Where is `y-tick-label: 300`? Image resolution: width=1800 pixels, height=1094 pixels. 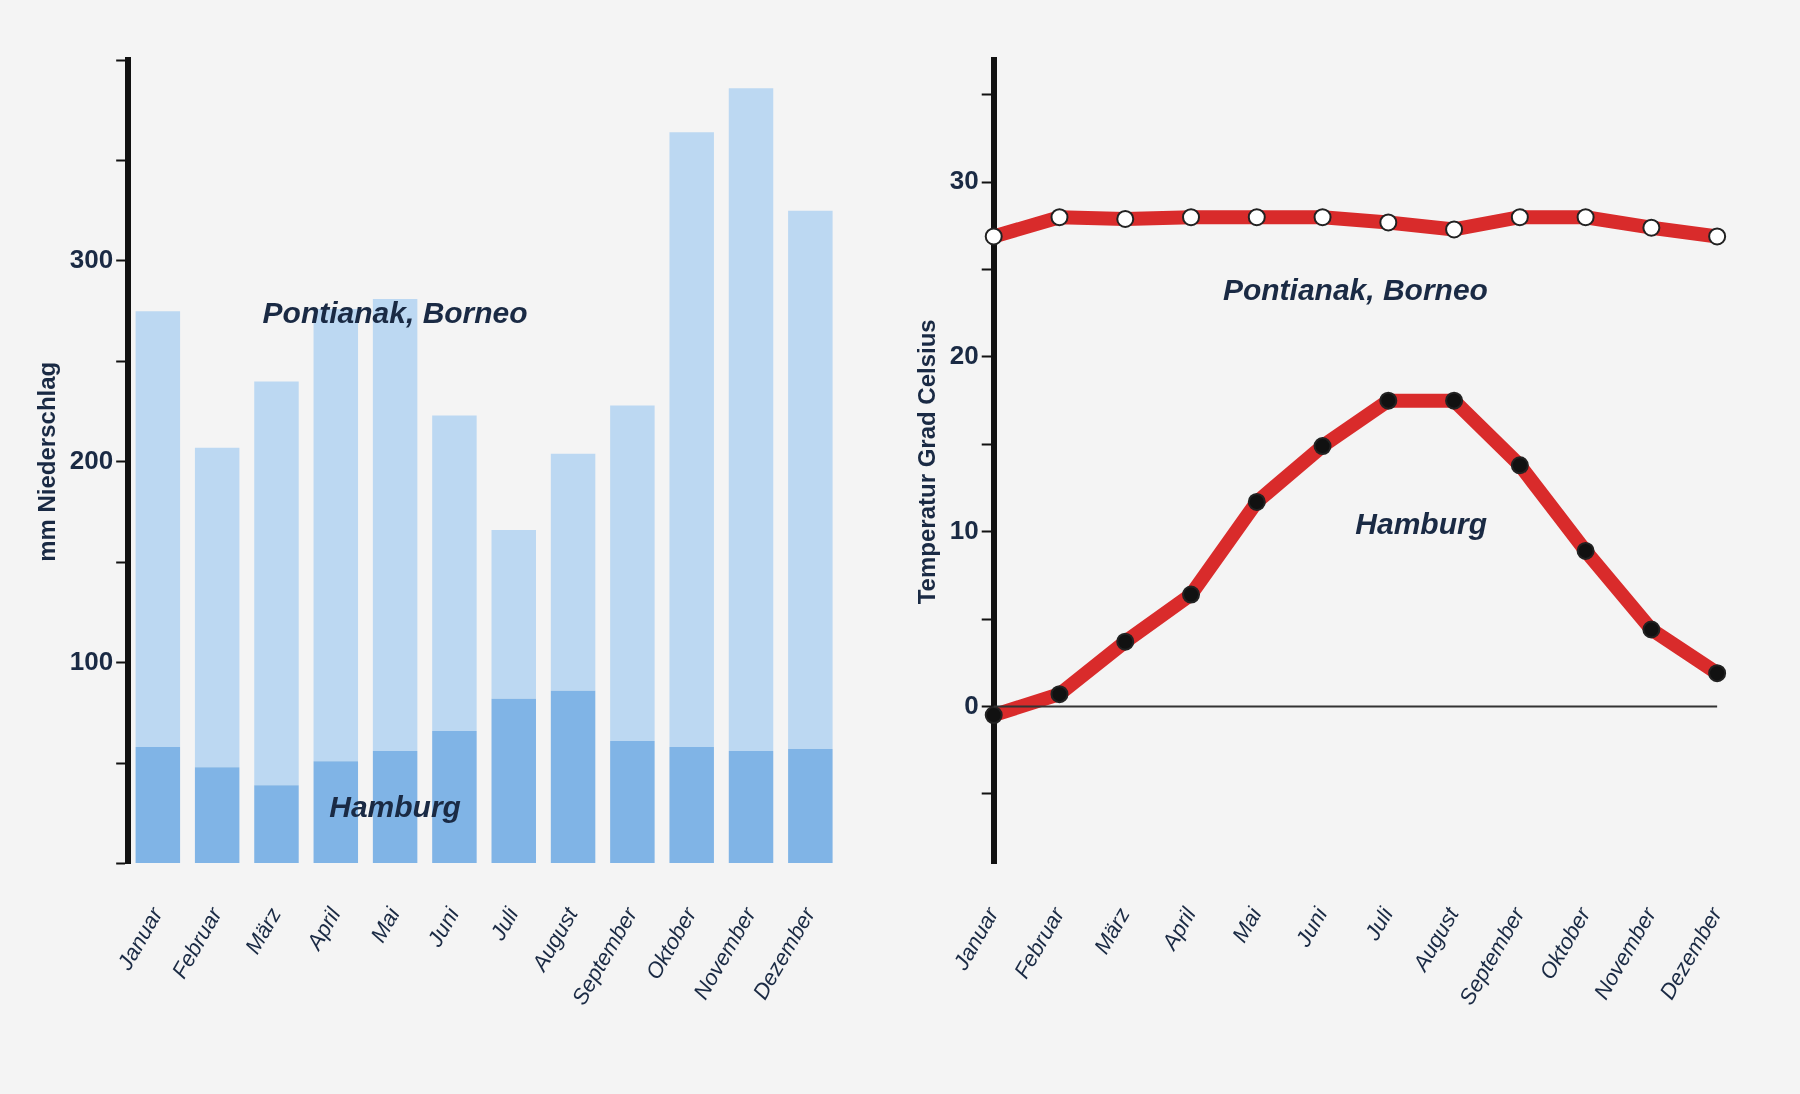 y-tick-label: 300 is located at coordinates (91, 259).